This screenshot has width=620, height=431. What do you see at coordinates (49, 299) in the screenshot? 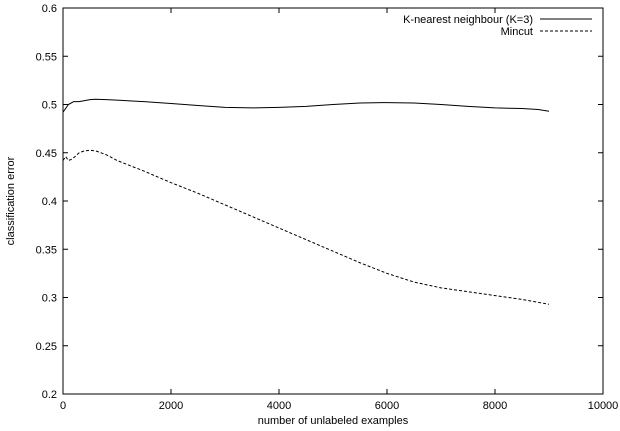
I see `y-tick-label: 0.3` at bounding box center [49, 299].